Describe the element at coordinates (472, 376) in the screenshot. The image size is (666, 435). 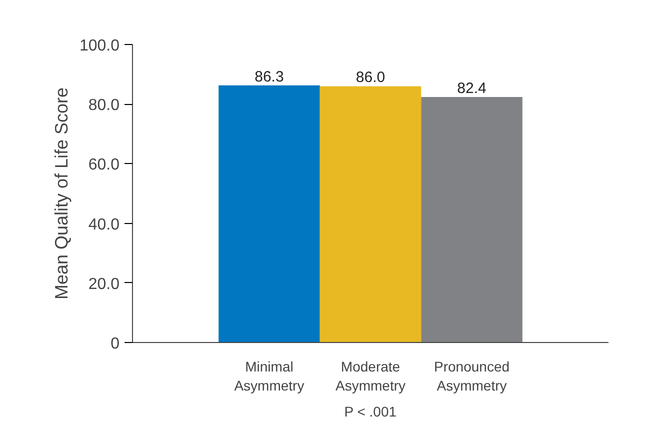
I see `x-tick-label: Pronounced Asymmetry` at that location.